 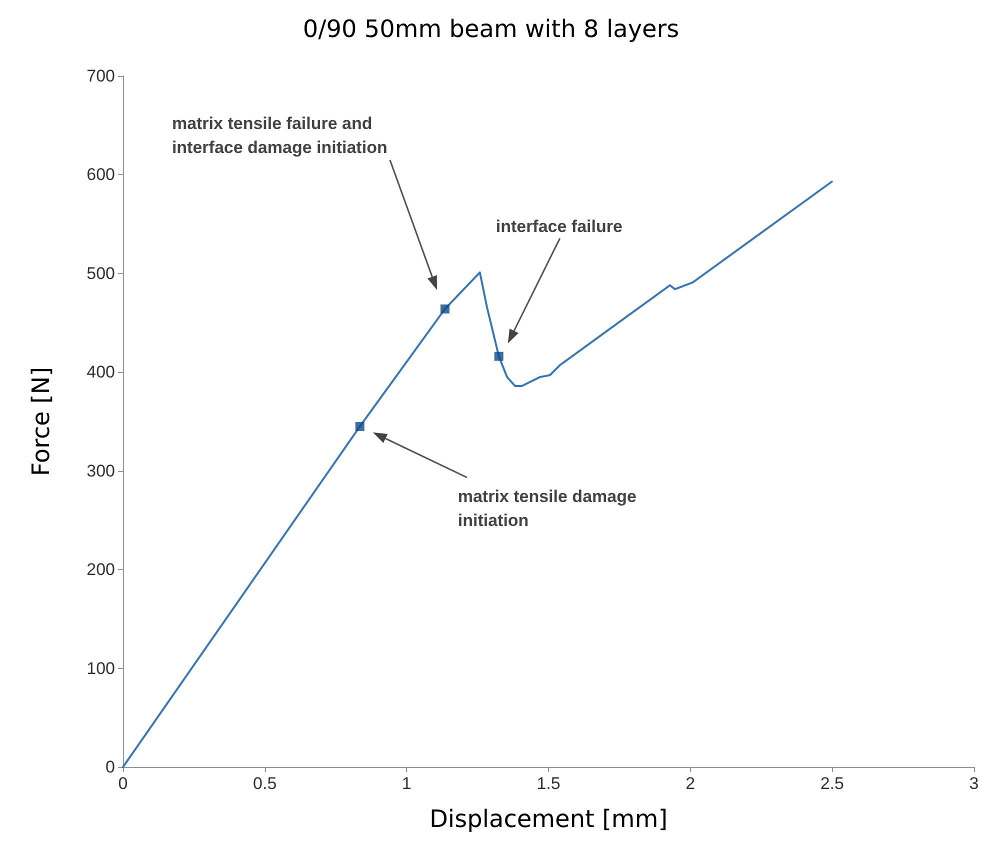 What do you see at coordinates (974, 783) in the screenshot?
I see `x-tick-label: 3` at bounding box center [974, 783].